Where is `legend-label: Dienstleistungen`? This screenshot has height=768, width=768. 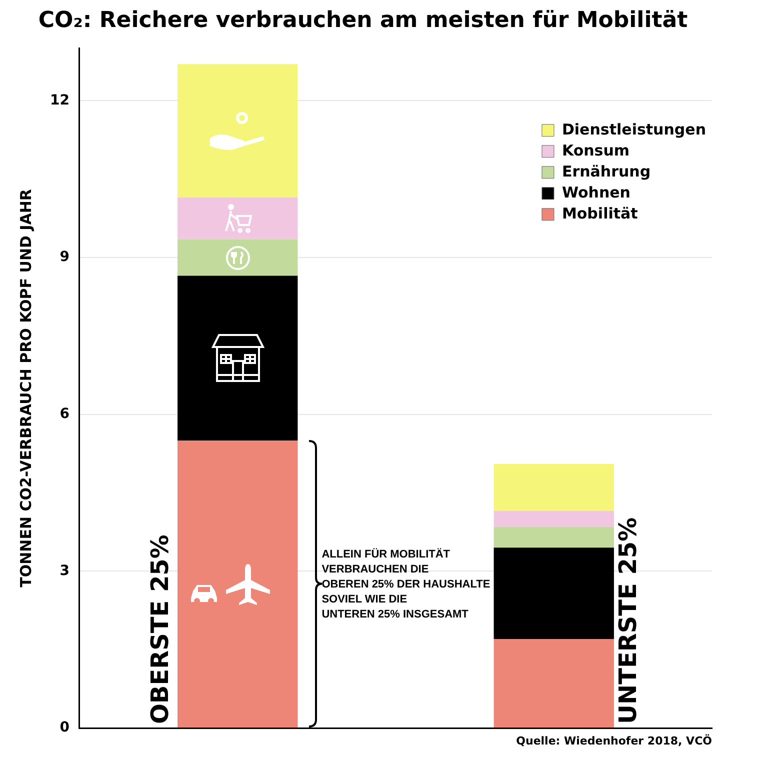 legend-label: Dienstleistungen is located at coordinates (634, 129).